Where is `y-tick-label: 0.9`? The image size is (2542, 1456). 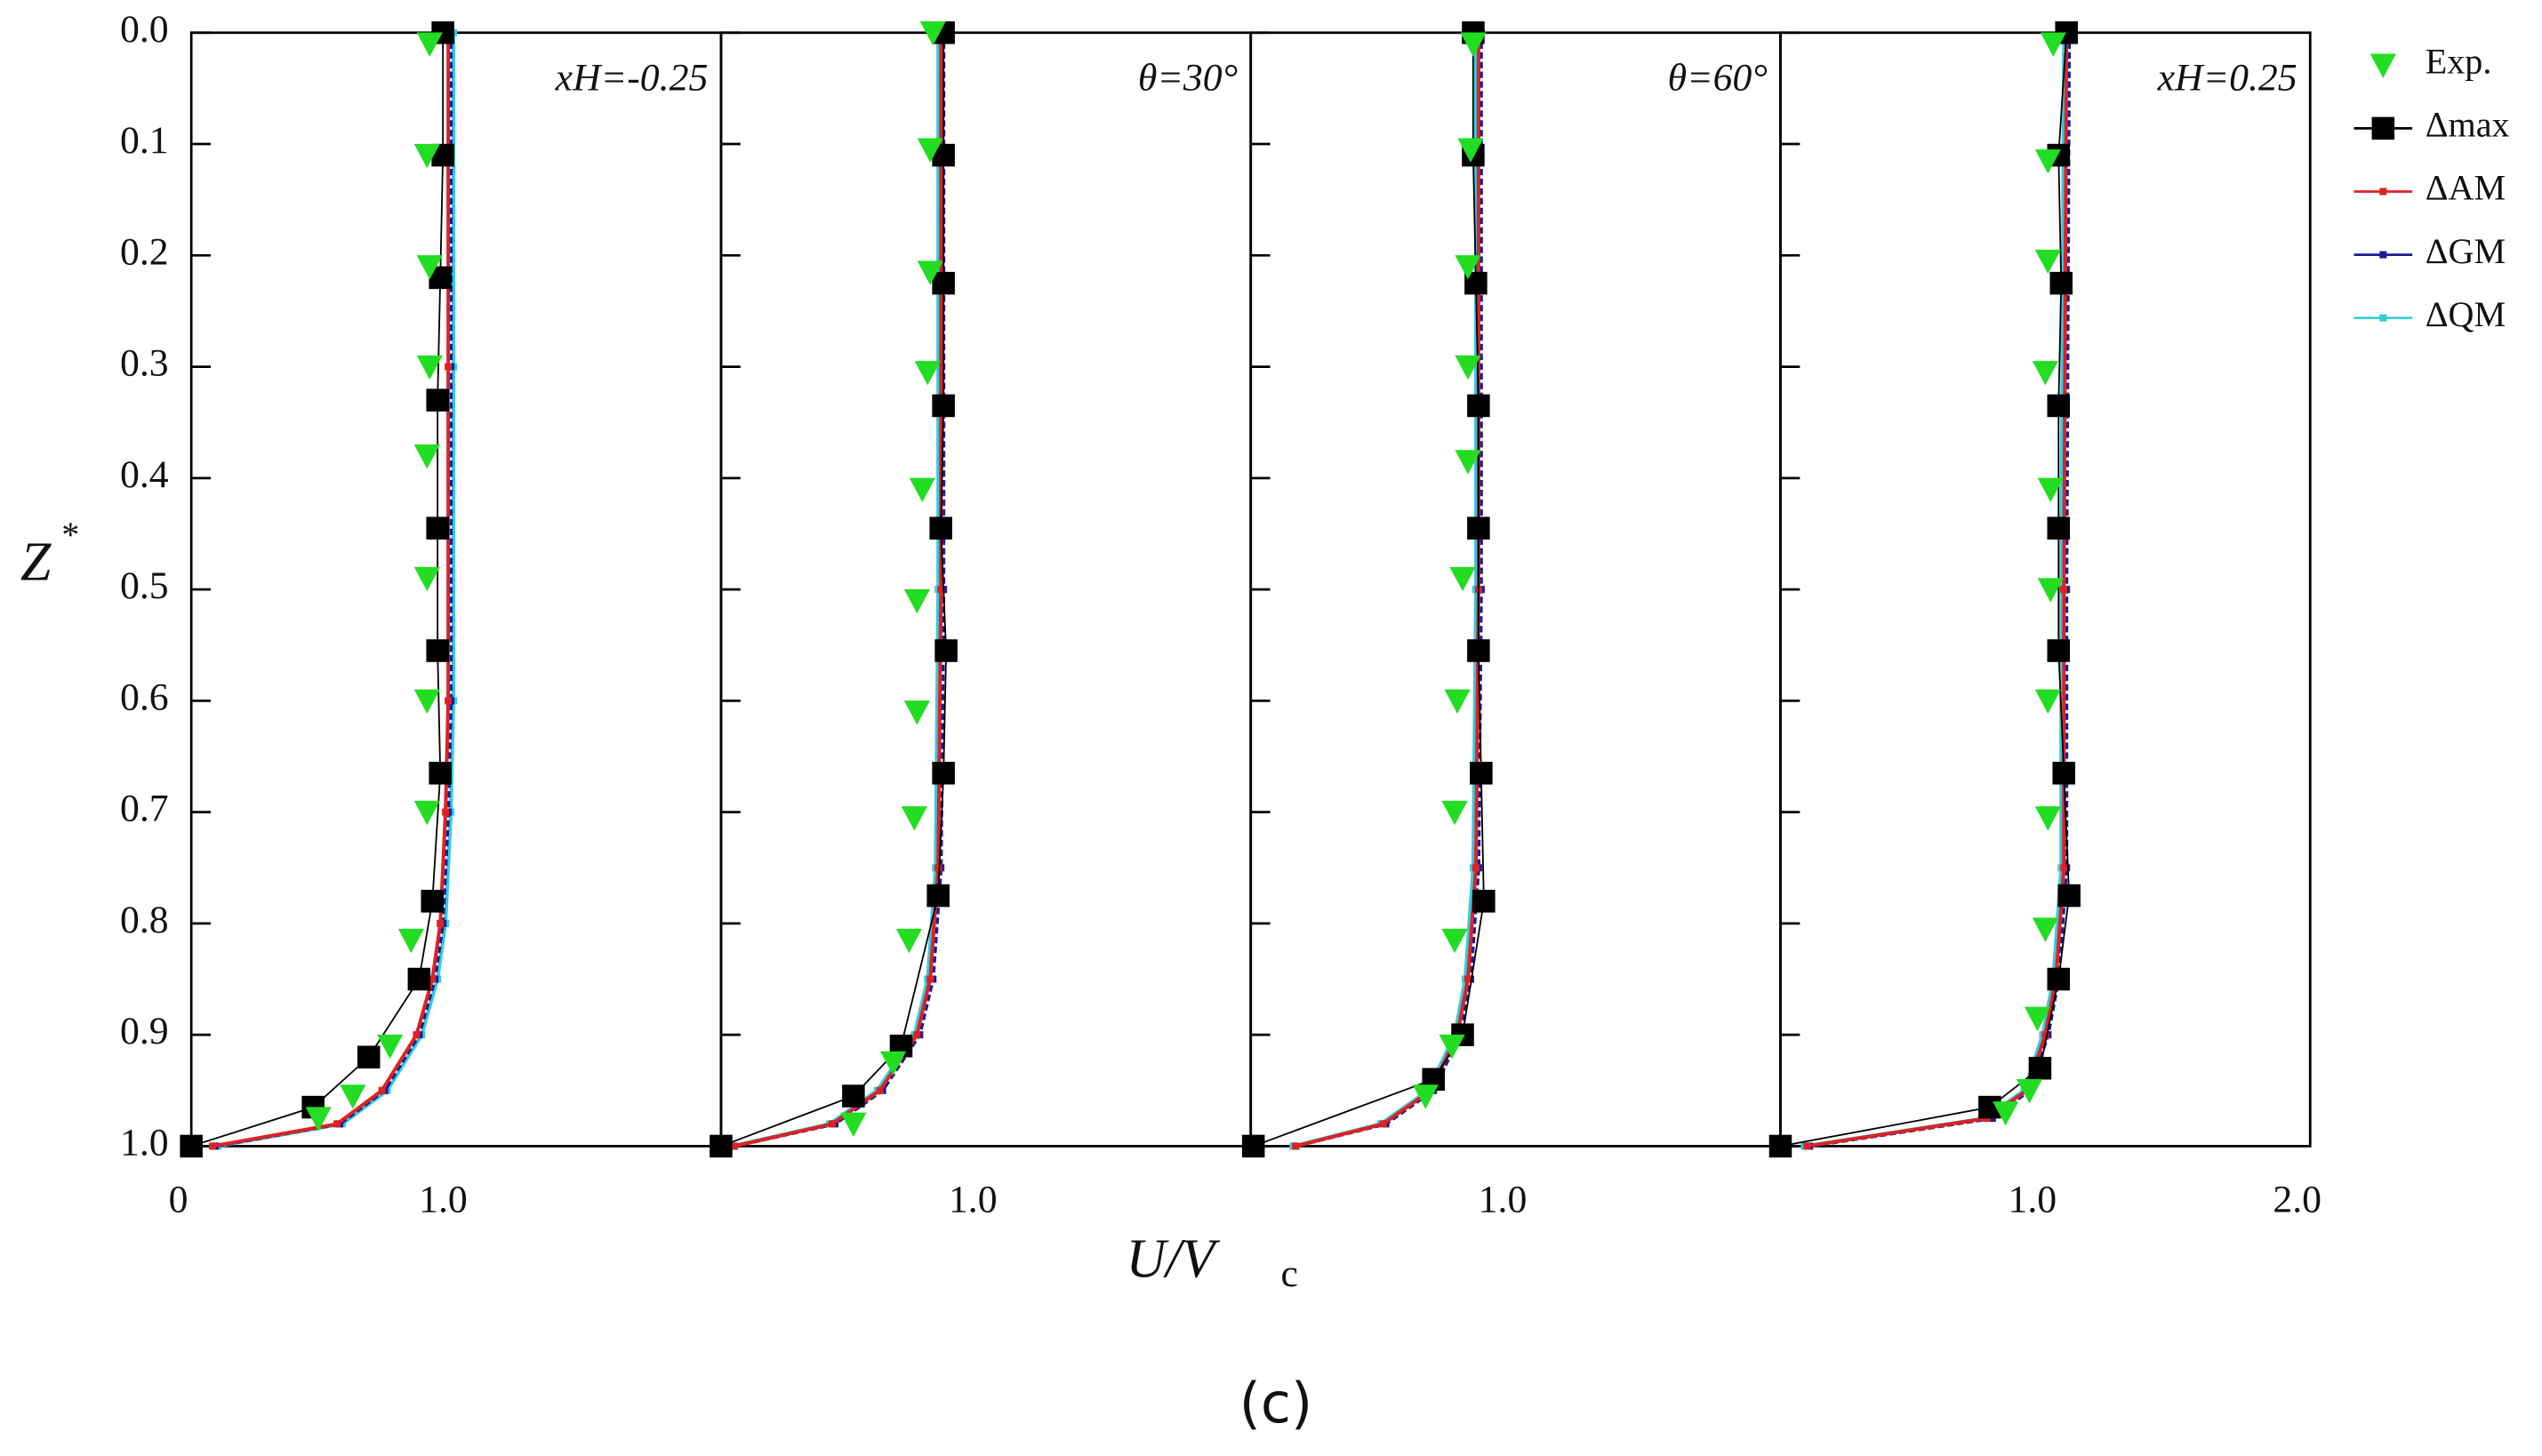 y-tick-label: 0.9 is located at coordinates (145, 1031).